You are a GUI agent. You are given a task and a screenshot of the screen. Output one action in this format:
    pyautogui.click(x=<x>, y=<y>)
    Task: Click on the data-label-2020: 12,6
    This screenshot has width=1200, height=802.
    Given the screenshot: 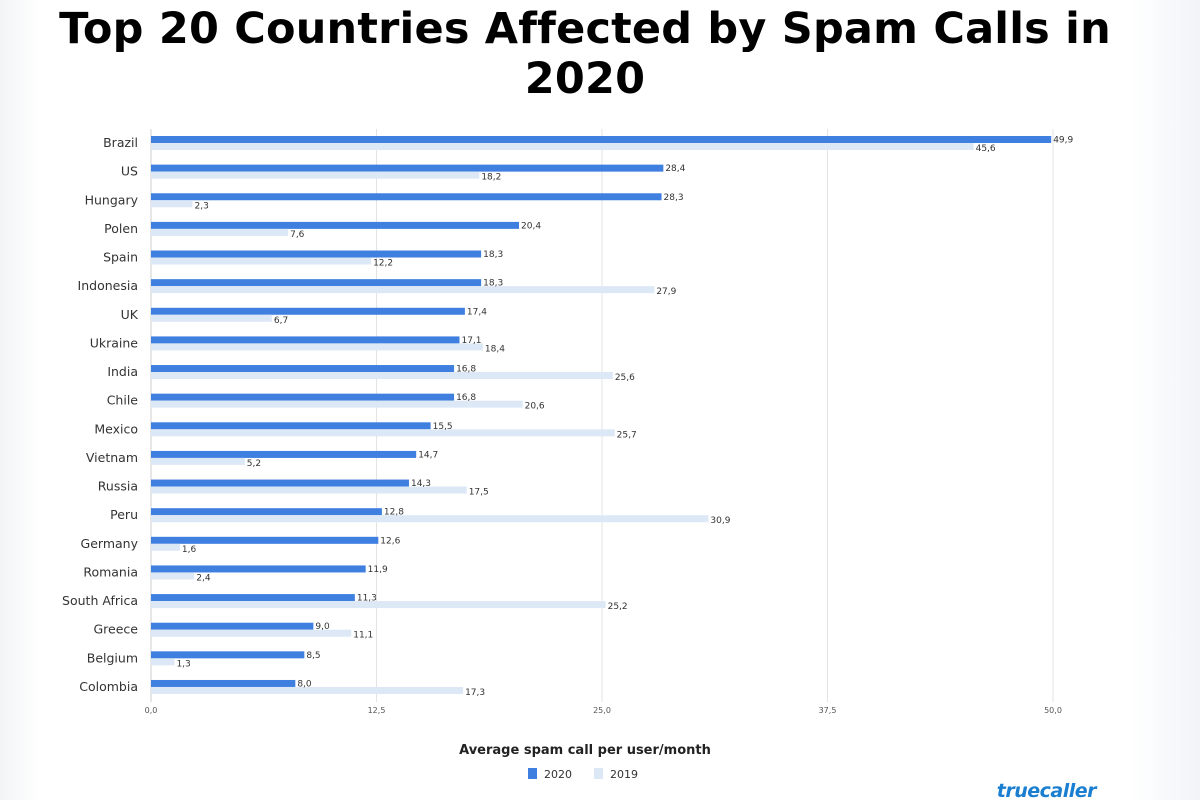 What is the action you would take?
    pyautogui.click(x=390, y=541)
    